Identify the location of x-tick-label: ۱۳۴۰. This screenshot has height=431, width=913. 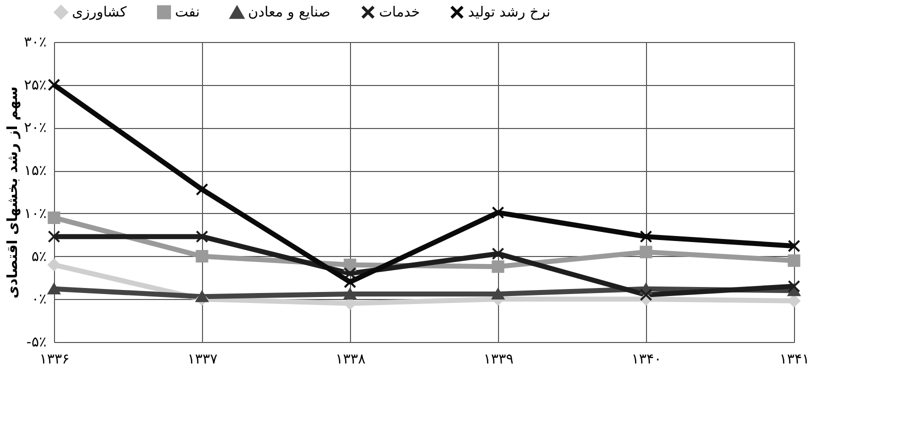
(646, 360).